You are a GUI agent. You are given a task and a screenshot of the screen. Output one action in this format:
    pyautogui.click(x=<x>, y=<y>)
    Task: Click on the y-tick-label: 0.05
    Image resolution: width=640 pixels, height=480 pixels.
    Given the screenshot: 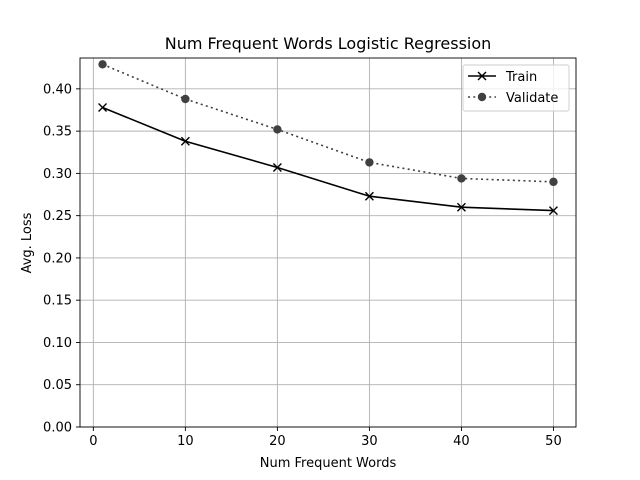 What is the action you would take?
    pyautogui.click(x=57, y=385)
    